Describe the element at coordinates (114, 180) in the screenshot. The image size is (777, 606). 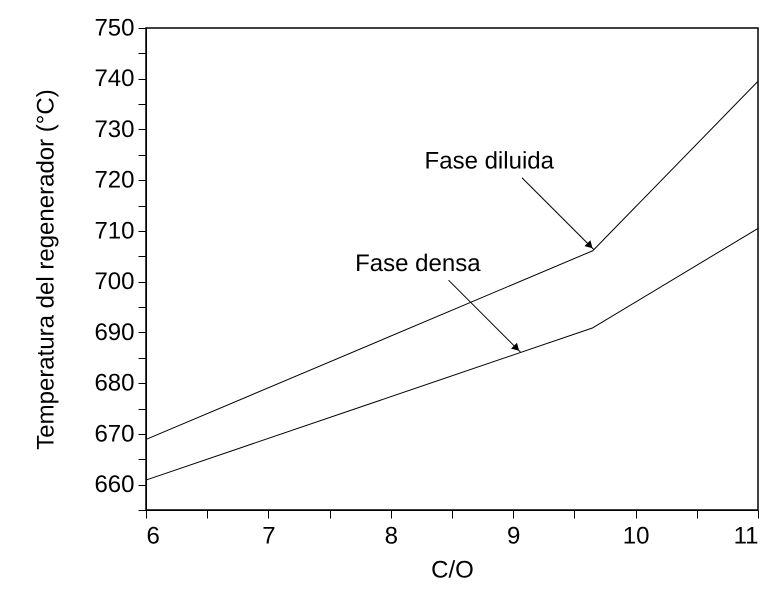
I see `y-tick-label: 720` at that location.